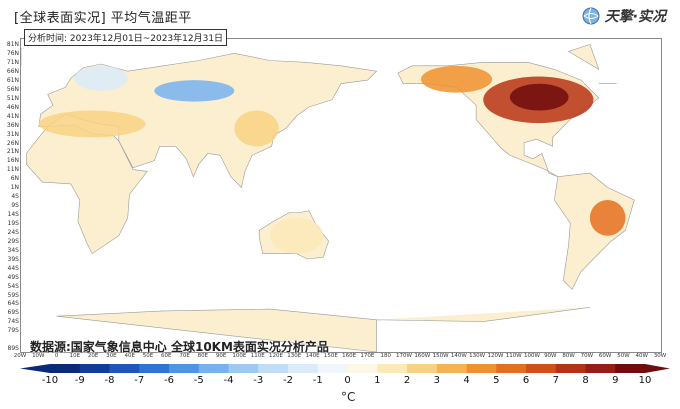 The width and height of the screenshot is (680, 409). Describe the element at coordinates (591, 16) in the screenshot. I see `globe-icon` at that location.